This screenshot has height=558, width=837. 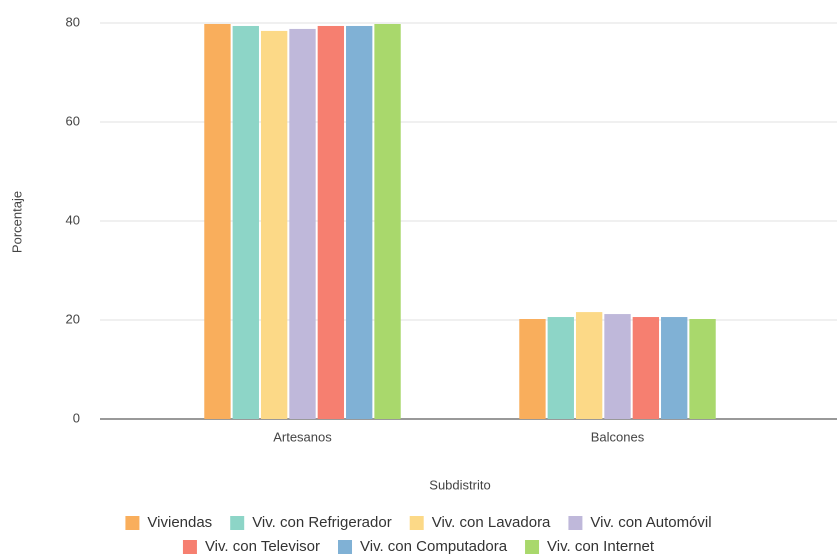 What do you see at coordinates (16, 222) in the screenshot?
I see `y-axis-title: Porcentaje` at bounding box center [16, 222].